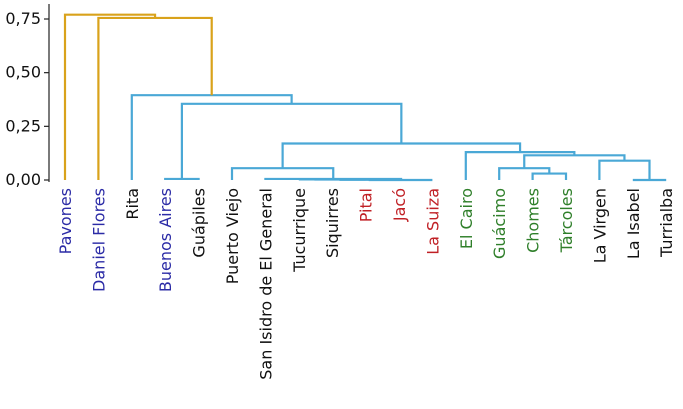  I want to click on leaf-label: Turrialba, so click(666, 223).